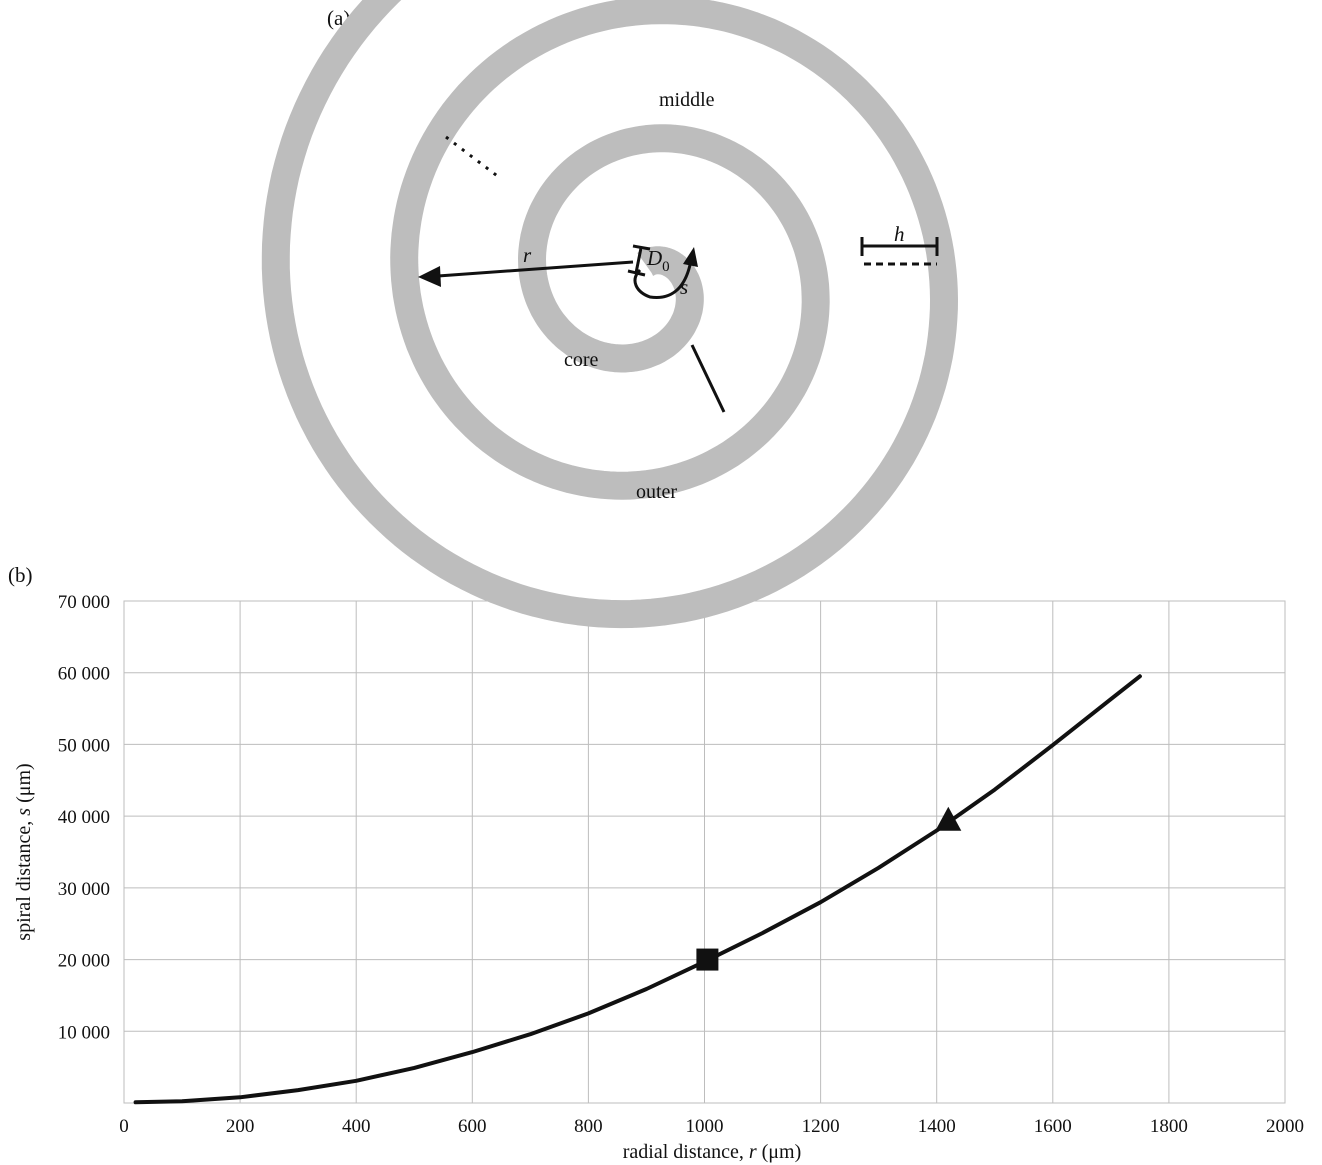 This screenshot has height=1165, width=1322. I want to click on s-symbol: s, so click(684, 287).